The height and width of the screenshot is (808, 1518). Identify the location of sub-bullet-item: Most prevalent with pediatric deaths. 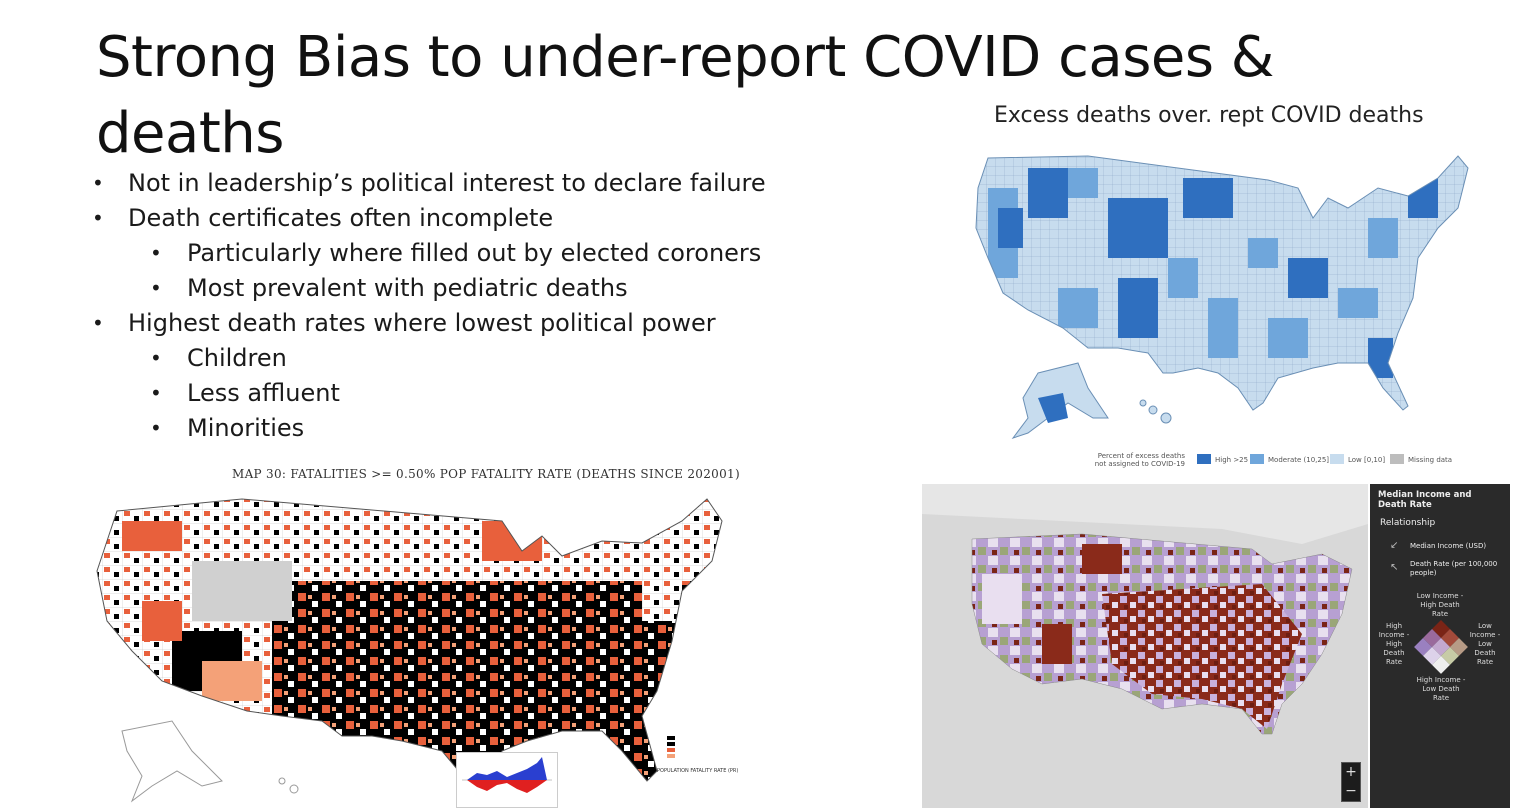
(490, 288).